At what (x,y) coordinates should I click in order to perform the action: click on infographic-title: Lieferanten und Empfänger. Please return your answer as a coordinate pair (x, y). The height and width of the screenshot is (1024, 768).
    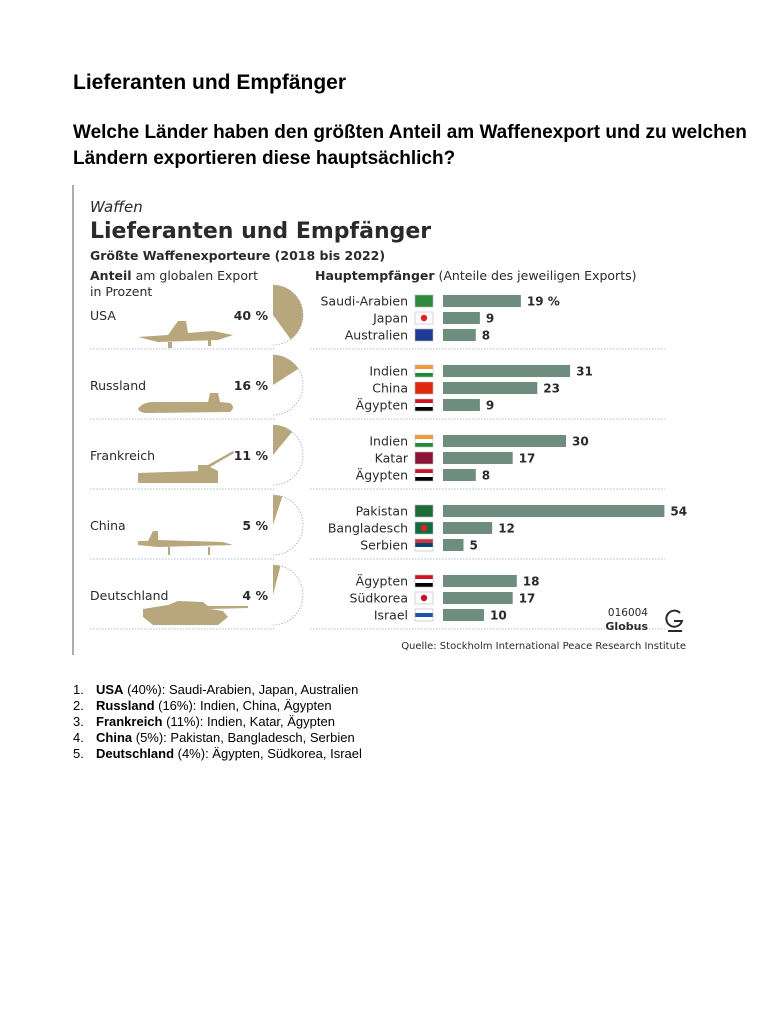
    Looking at the image, I should click on (260, 231).